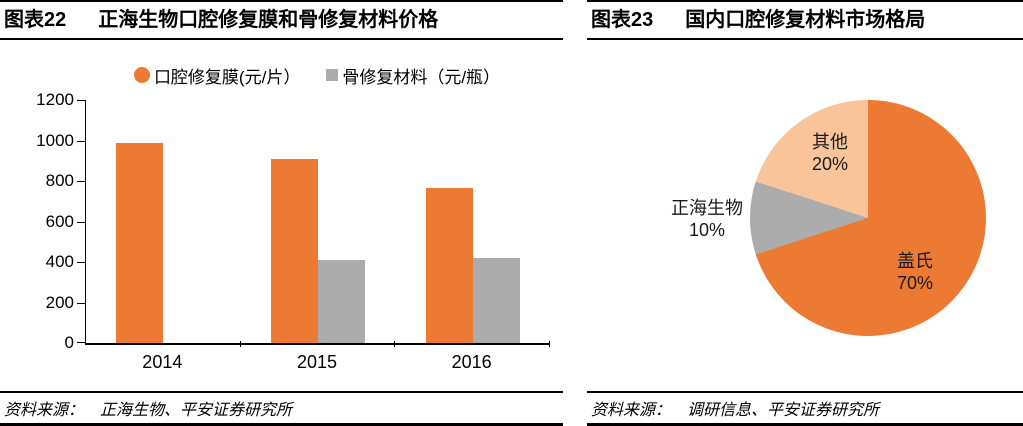 Image resolution: width=1023 pixels, height=426 pixels. Describe the element at coordinates (915, 272) in the screenshot. I see `pie-label-gaishi: 盖氏 70%` at that location.